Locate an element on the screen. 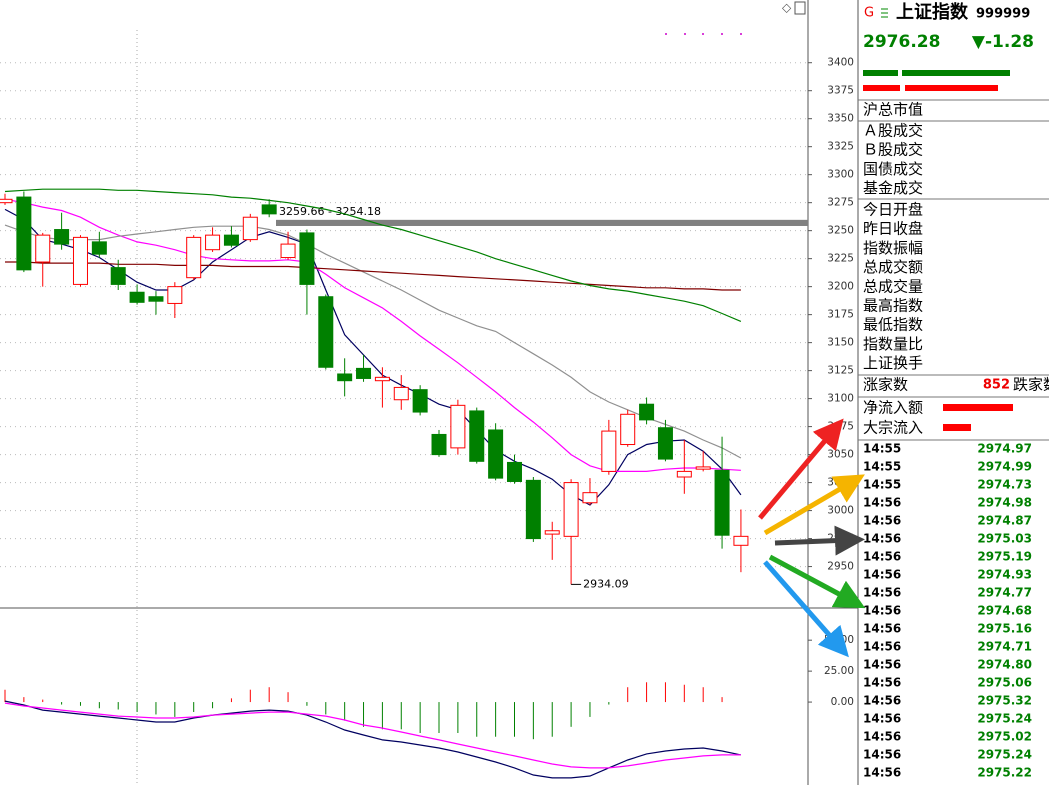 Image resolution: width=1049 pixels, height=785 pixels. y-tick-label: 3150 is located at coordinates (840, 343).